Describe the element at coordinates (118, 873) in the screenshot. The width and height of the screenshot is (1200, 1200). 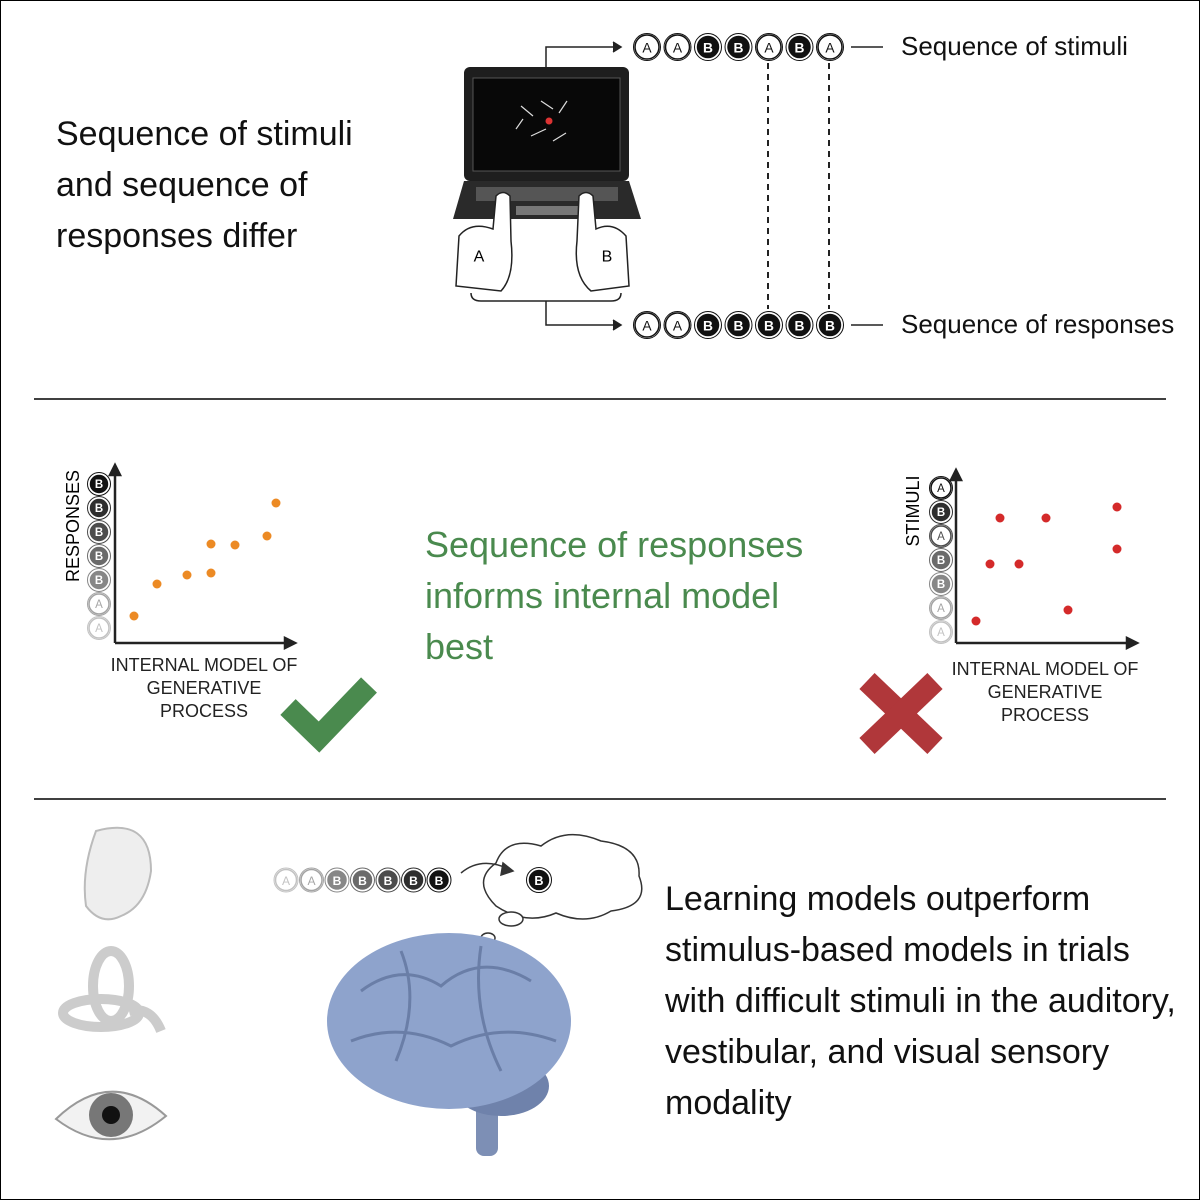
I see `ear-icon` at that location.